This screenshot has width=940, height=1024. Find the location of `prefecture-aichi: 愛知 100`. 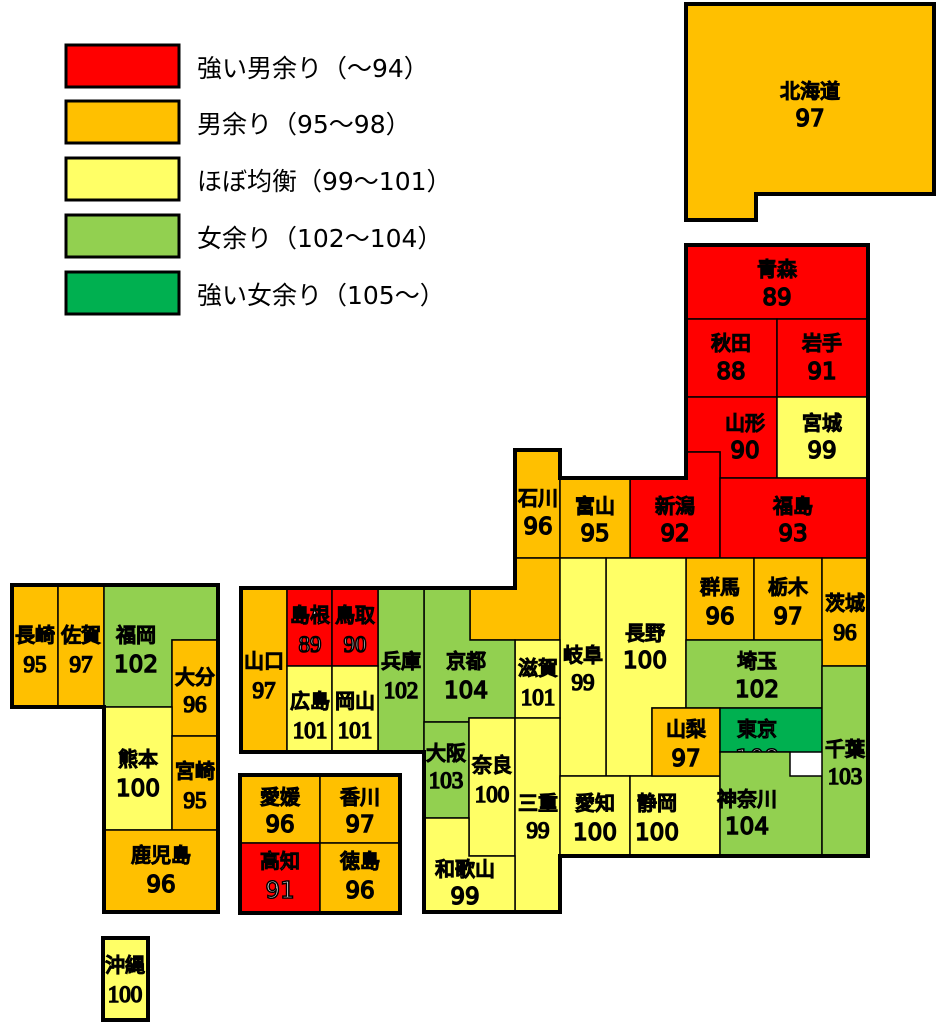

prefecture-aichi: 愛知 100 is located at coordinates (595, 816).